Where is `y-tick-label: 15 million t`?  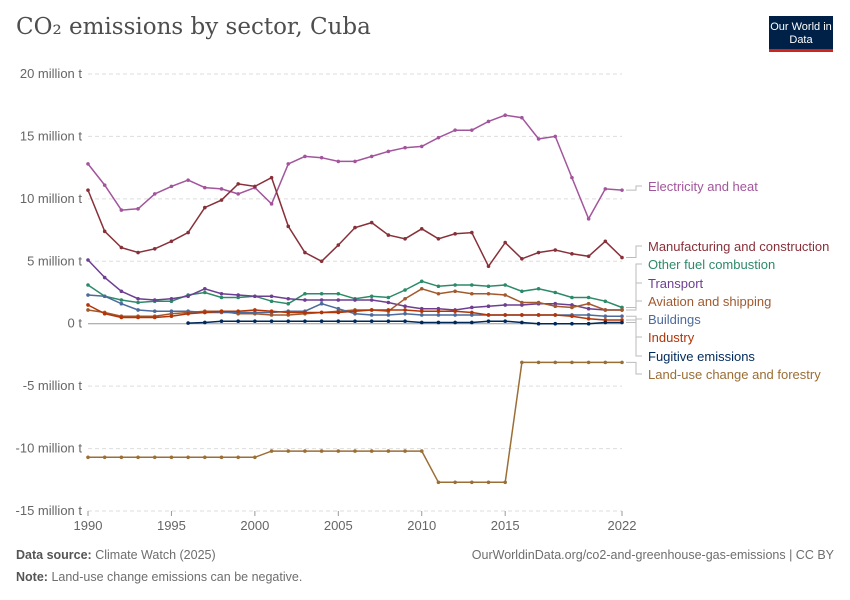 y-tick-label: 15 million t is located at coordinates (51, 135).